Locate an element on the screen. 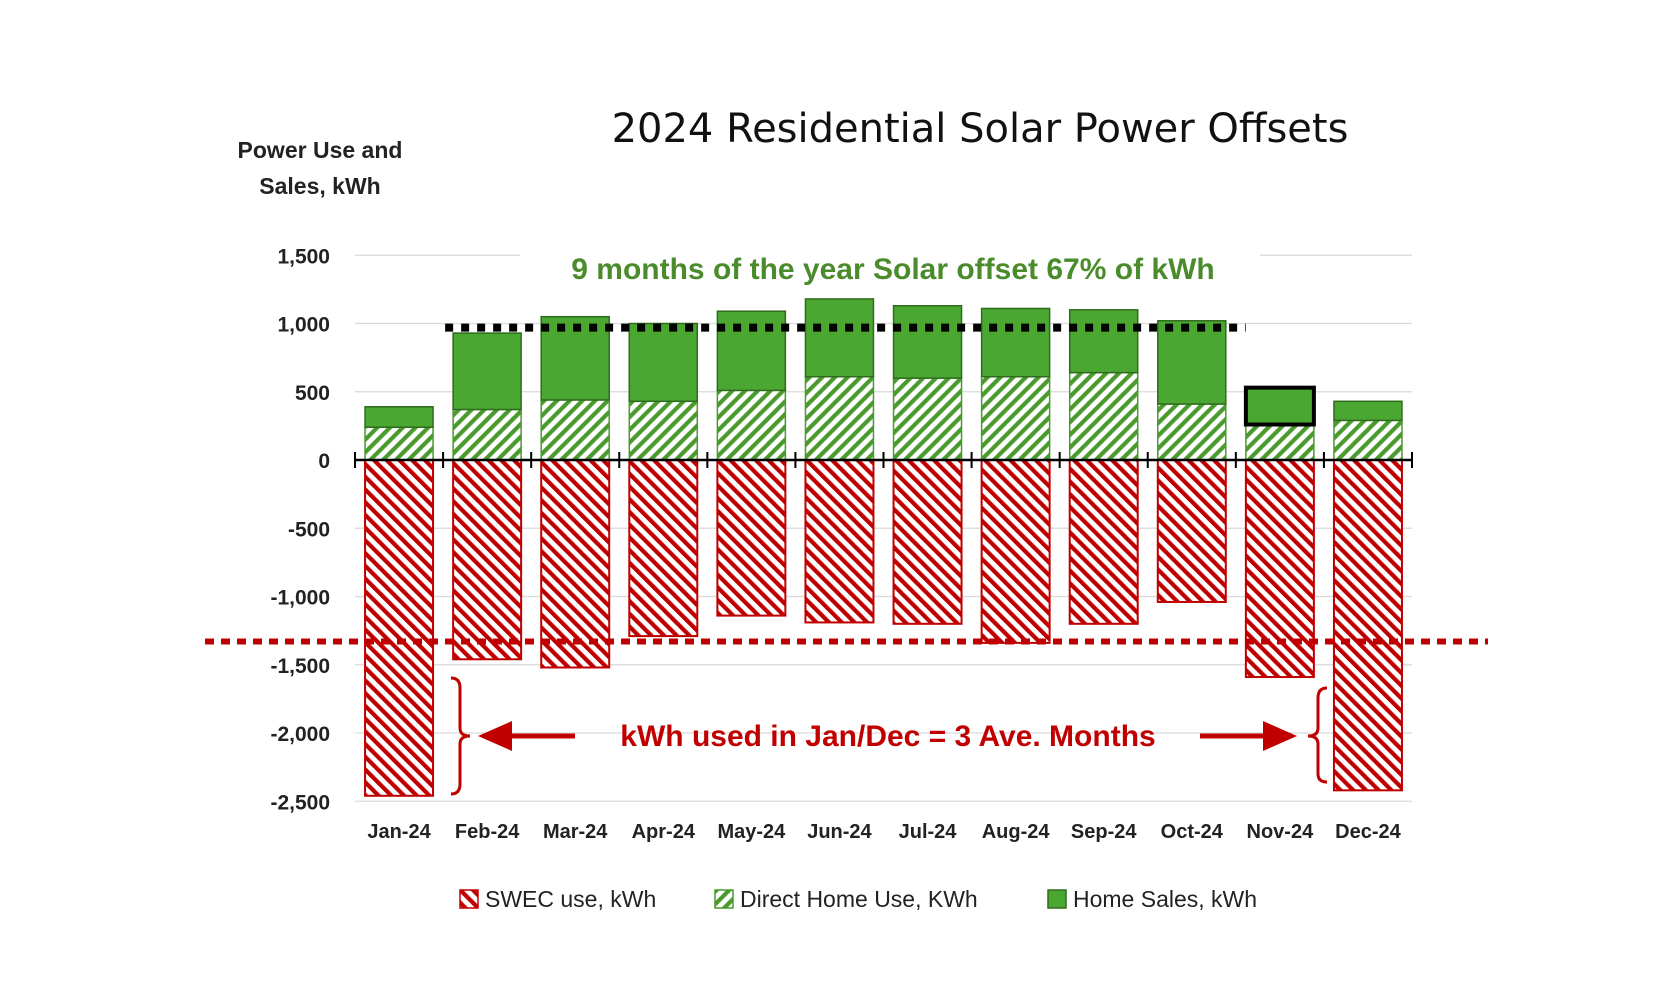 The image size is (1678, 1000). y-tick-label: -2,500 is located at coordinates (300, 802).